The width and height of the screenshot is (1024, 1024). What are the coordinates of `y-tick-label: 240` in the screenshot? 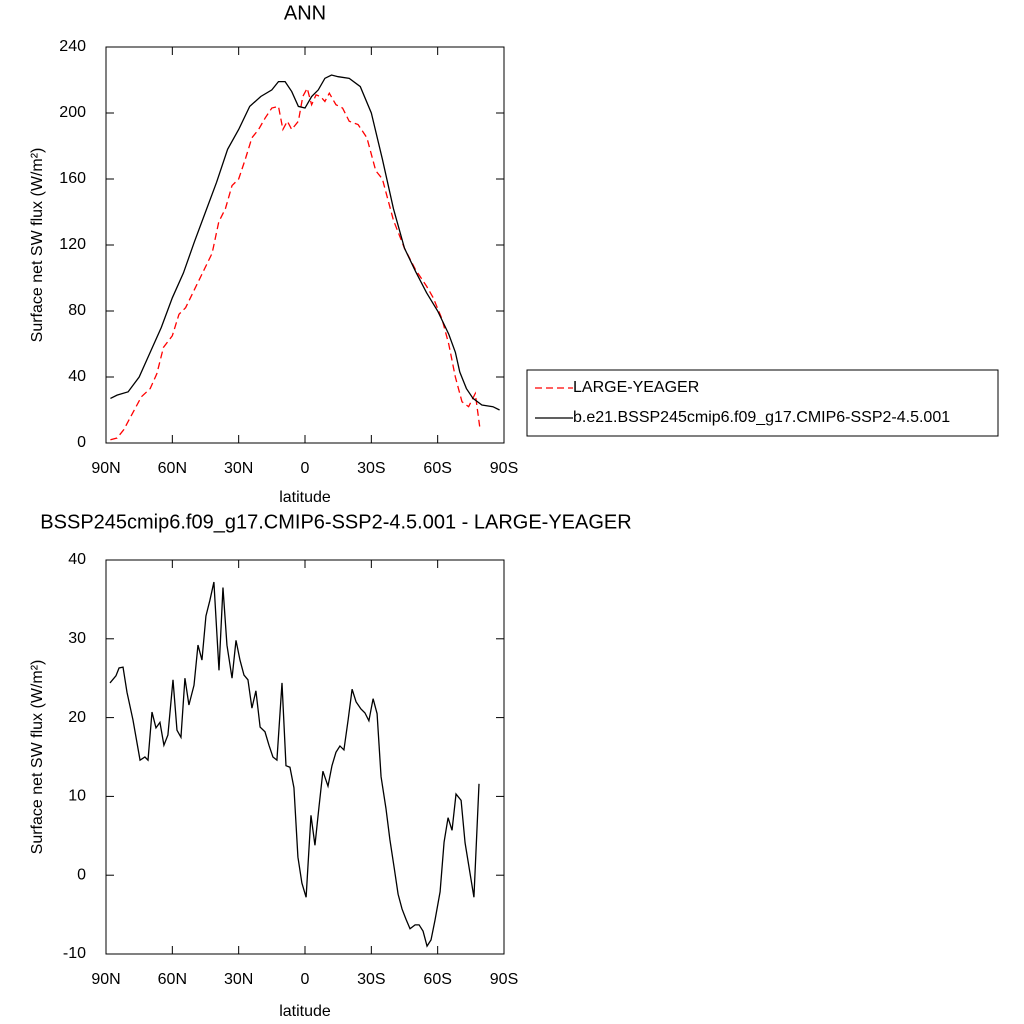 It's located at (72, 46).